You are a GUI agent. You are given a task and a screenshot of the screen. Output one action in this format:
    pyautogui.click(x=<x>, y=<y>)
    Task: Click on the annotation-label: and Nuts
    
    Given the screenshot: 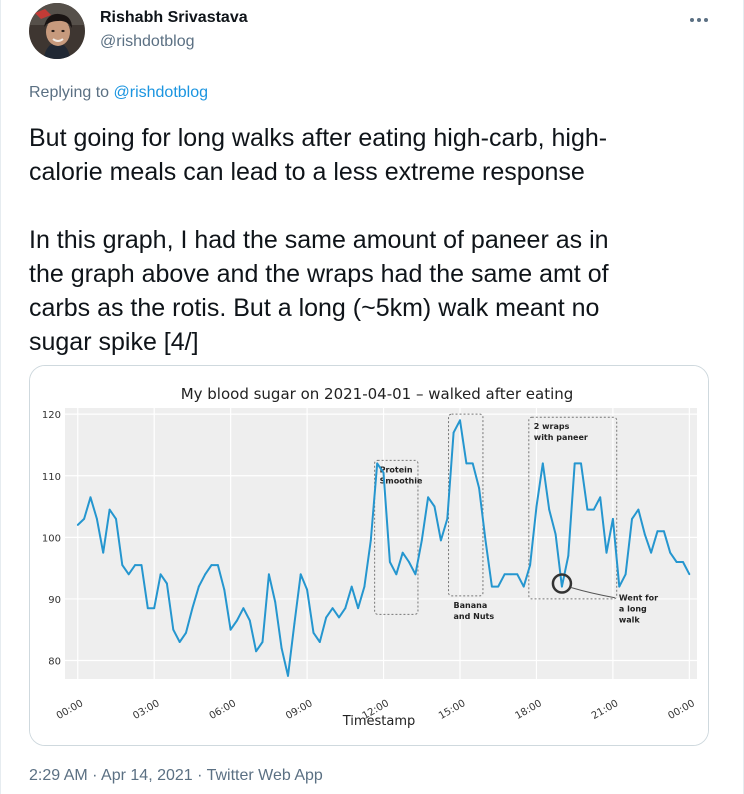 What is the action you would take?
    pyautogui.click(x=474, y=616)
    